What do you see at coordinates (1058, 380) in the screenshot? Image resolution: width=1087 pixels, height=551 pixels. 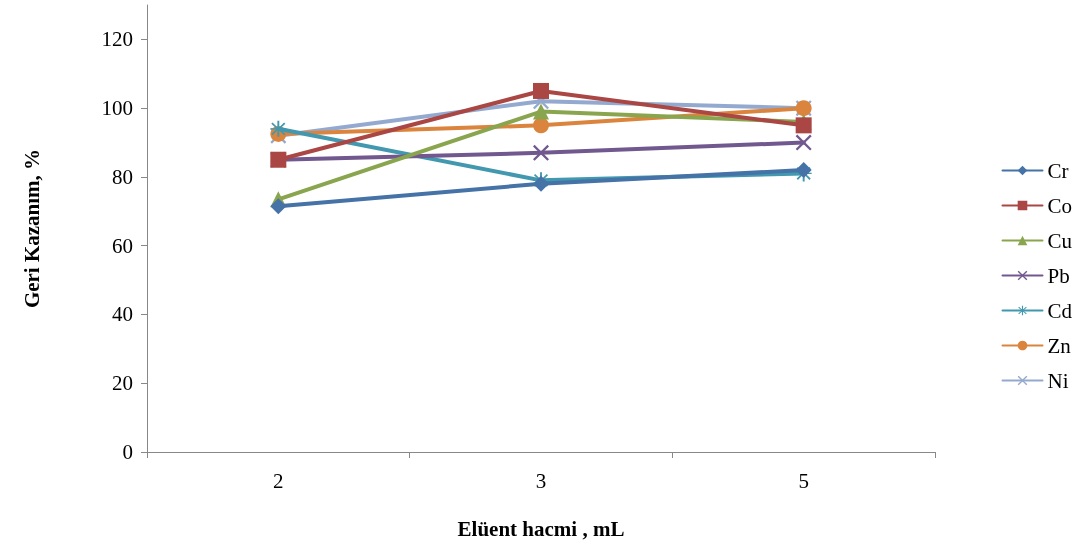 I see `legend-label: Ni` at bounding box center [1058, 380].